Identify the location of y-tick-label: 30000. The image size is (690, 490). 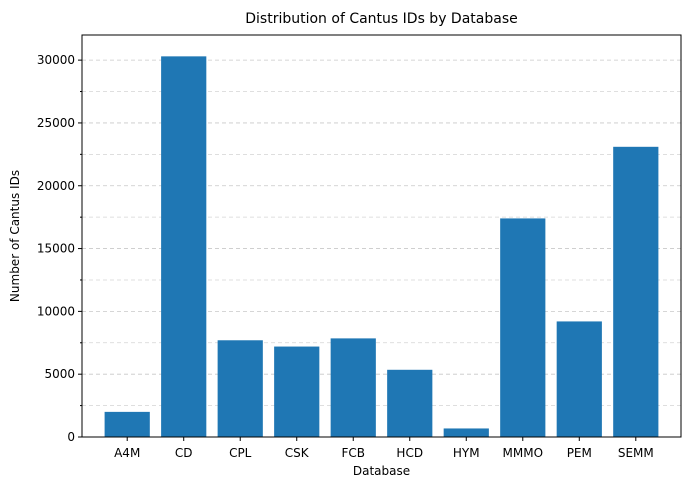
(56, 60).